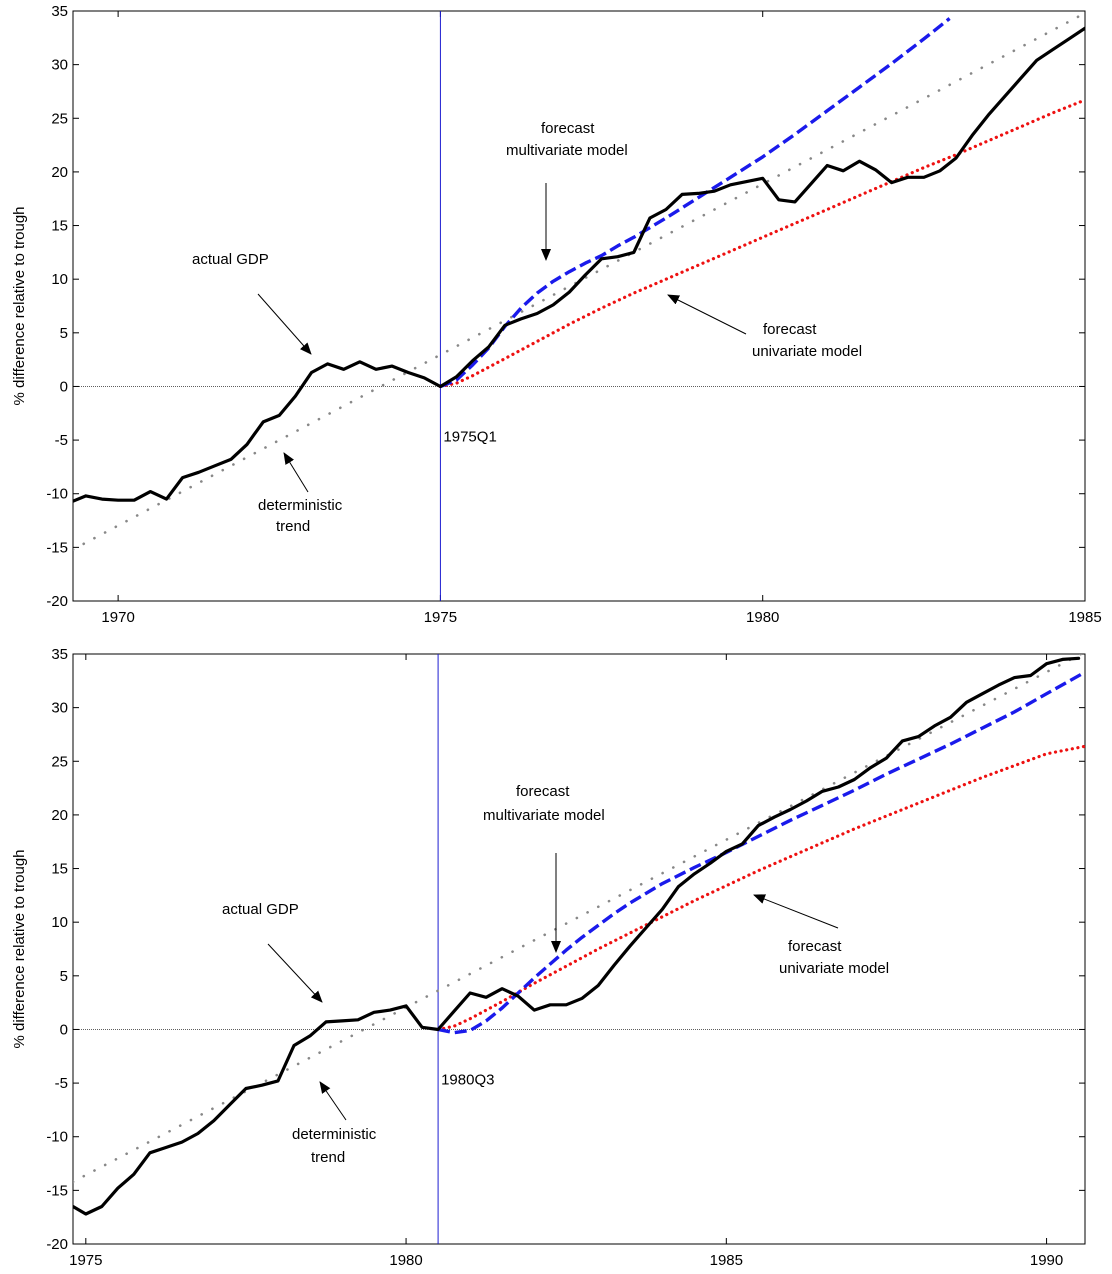  What do you see at coordinates (469, 436) in the screenshot?
I see `trough-label: 1975Q1` at bounding box center [469, 436].